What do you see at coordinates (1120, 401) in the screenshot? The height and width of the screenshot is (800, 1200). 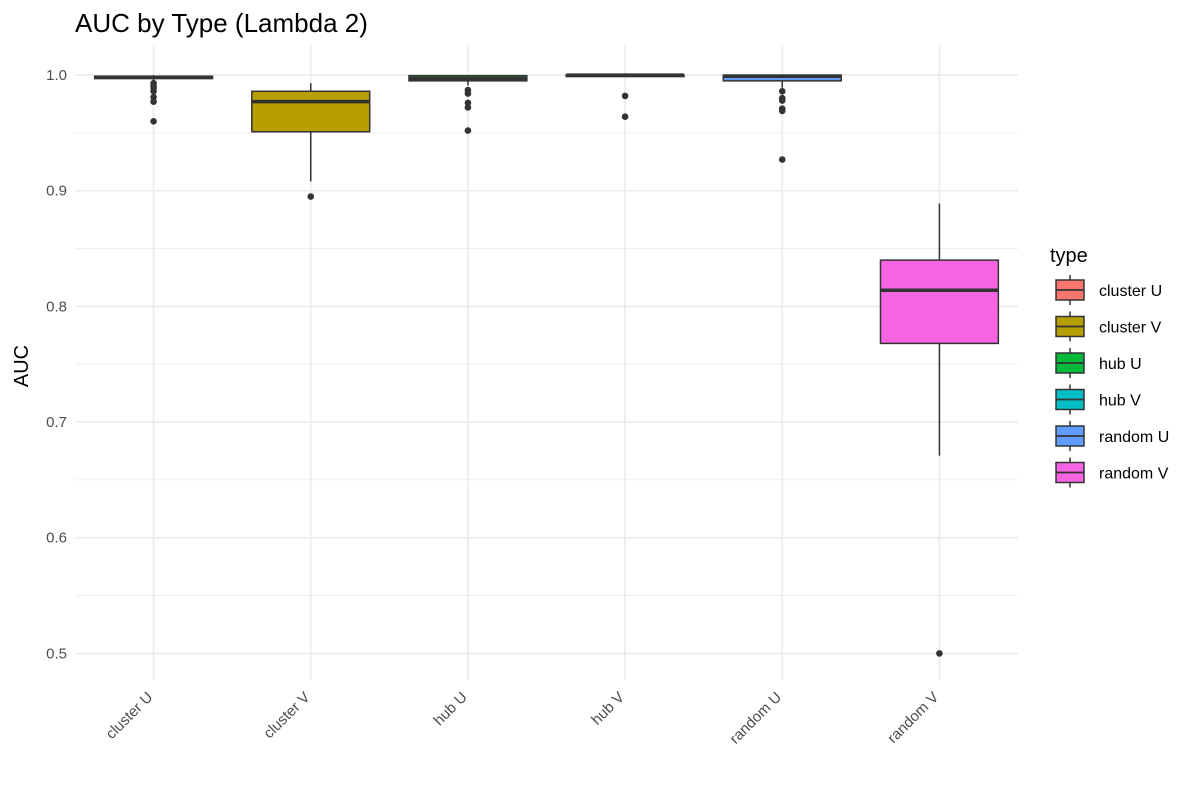 I see `legend-label: hub V` at bounding box center [1120, 401].